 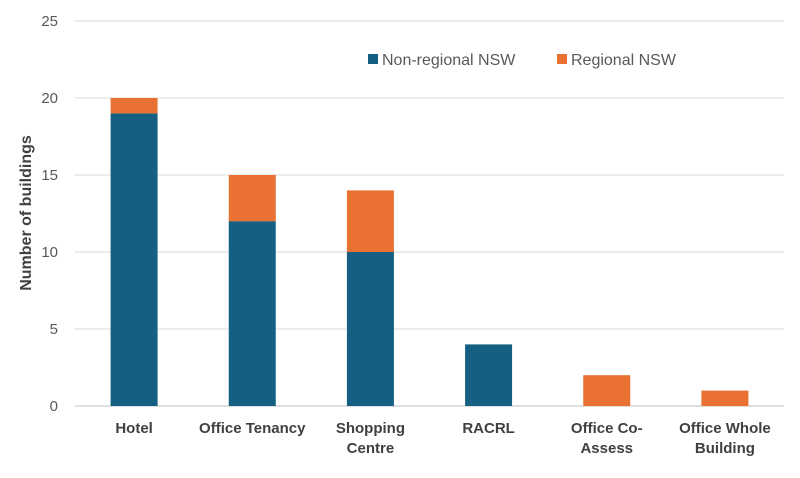 What do you see at coordinates (607, 438) in the screenshot?
I see `x-tick-label: Office Co- Assess` at bounding box center [607, 438].